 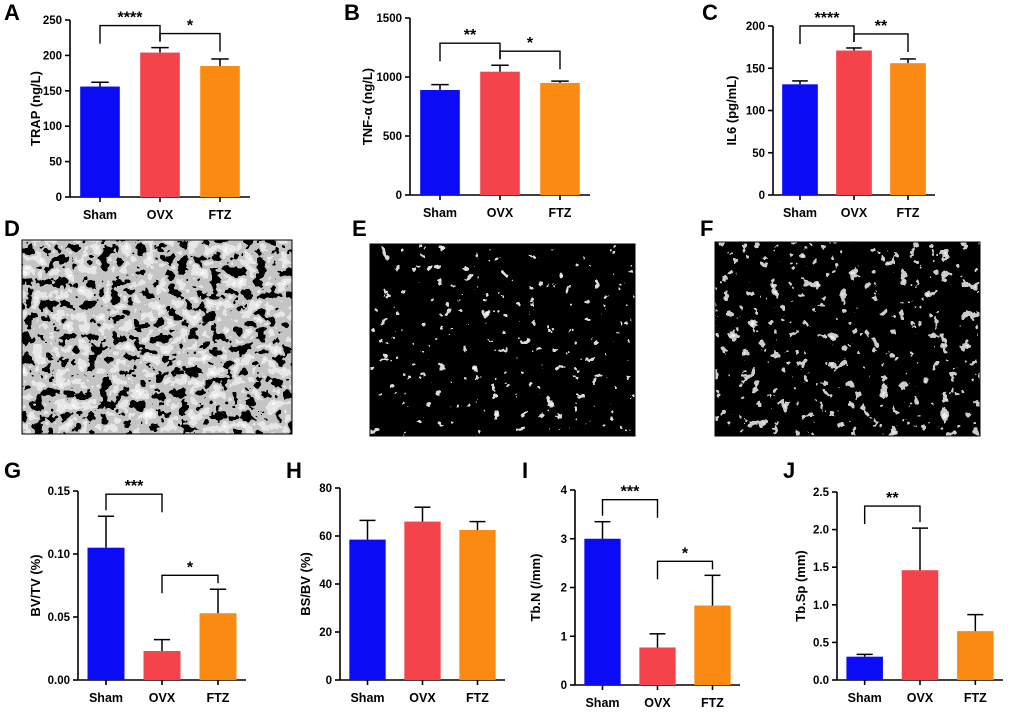 What do you see at coordinates (52, 21) in the screenshot?
I see `y-tick-label: 250` at bounding box center [52, 21].